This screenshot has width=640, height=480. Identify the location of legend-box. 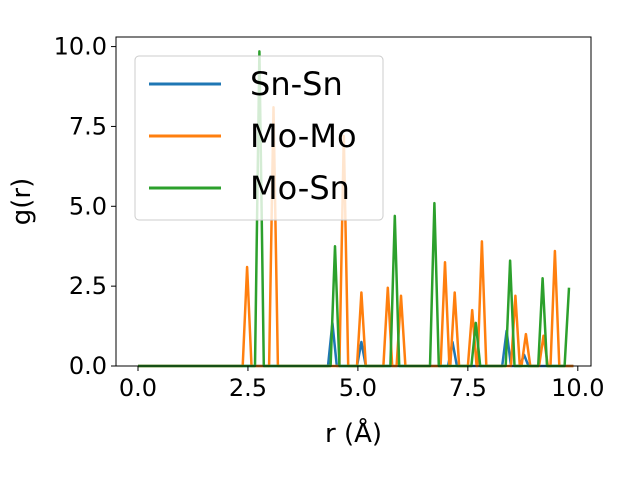
(259, 138).